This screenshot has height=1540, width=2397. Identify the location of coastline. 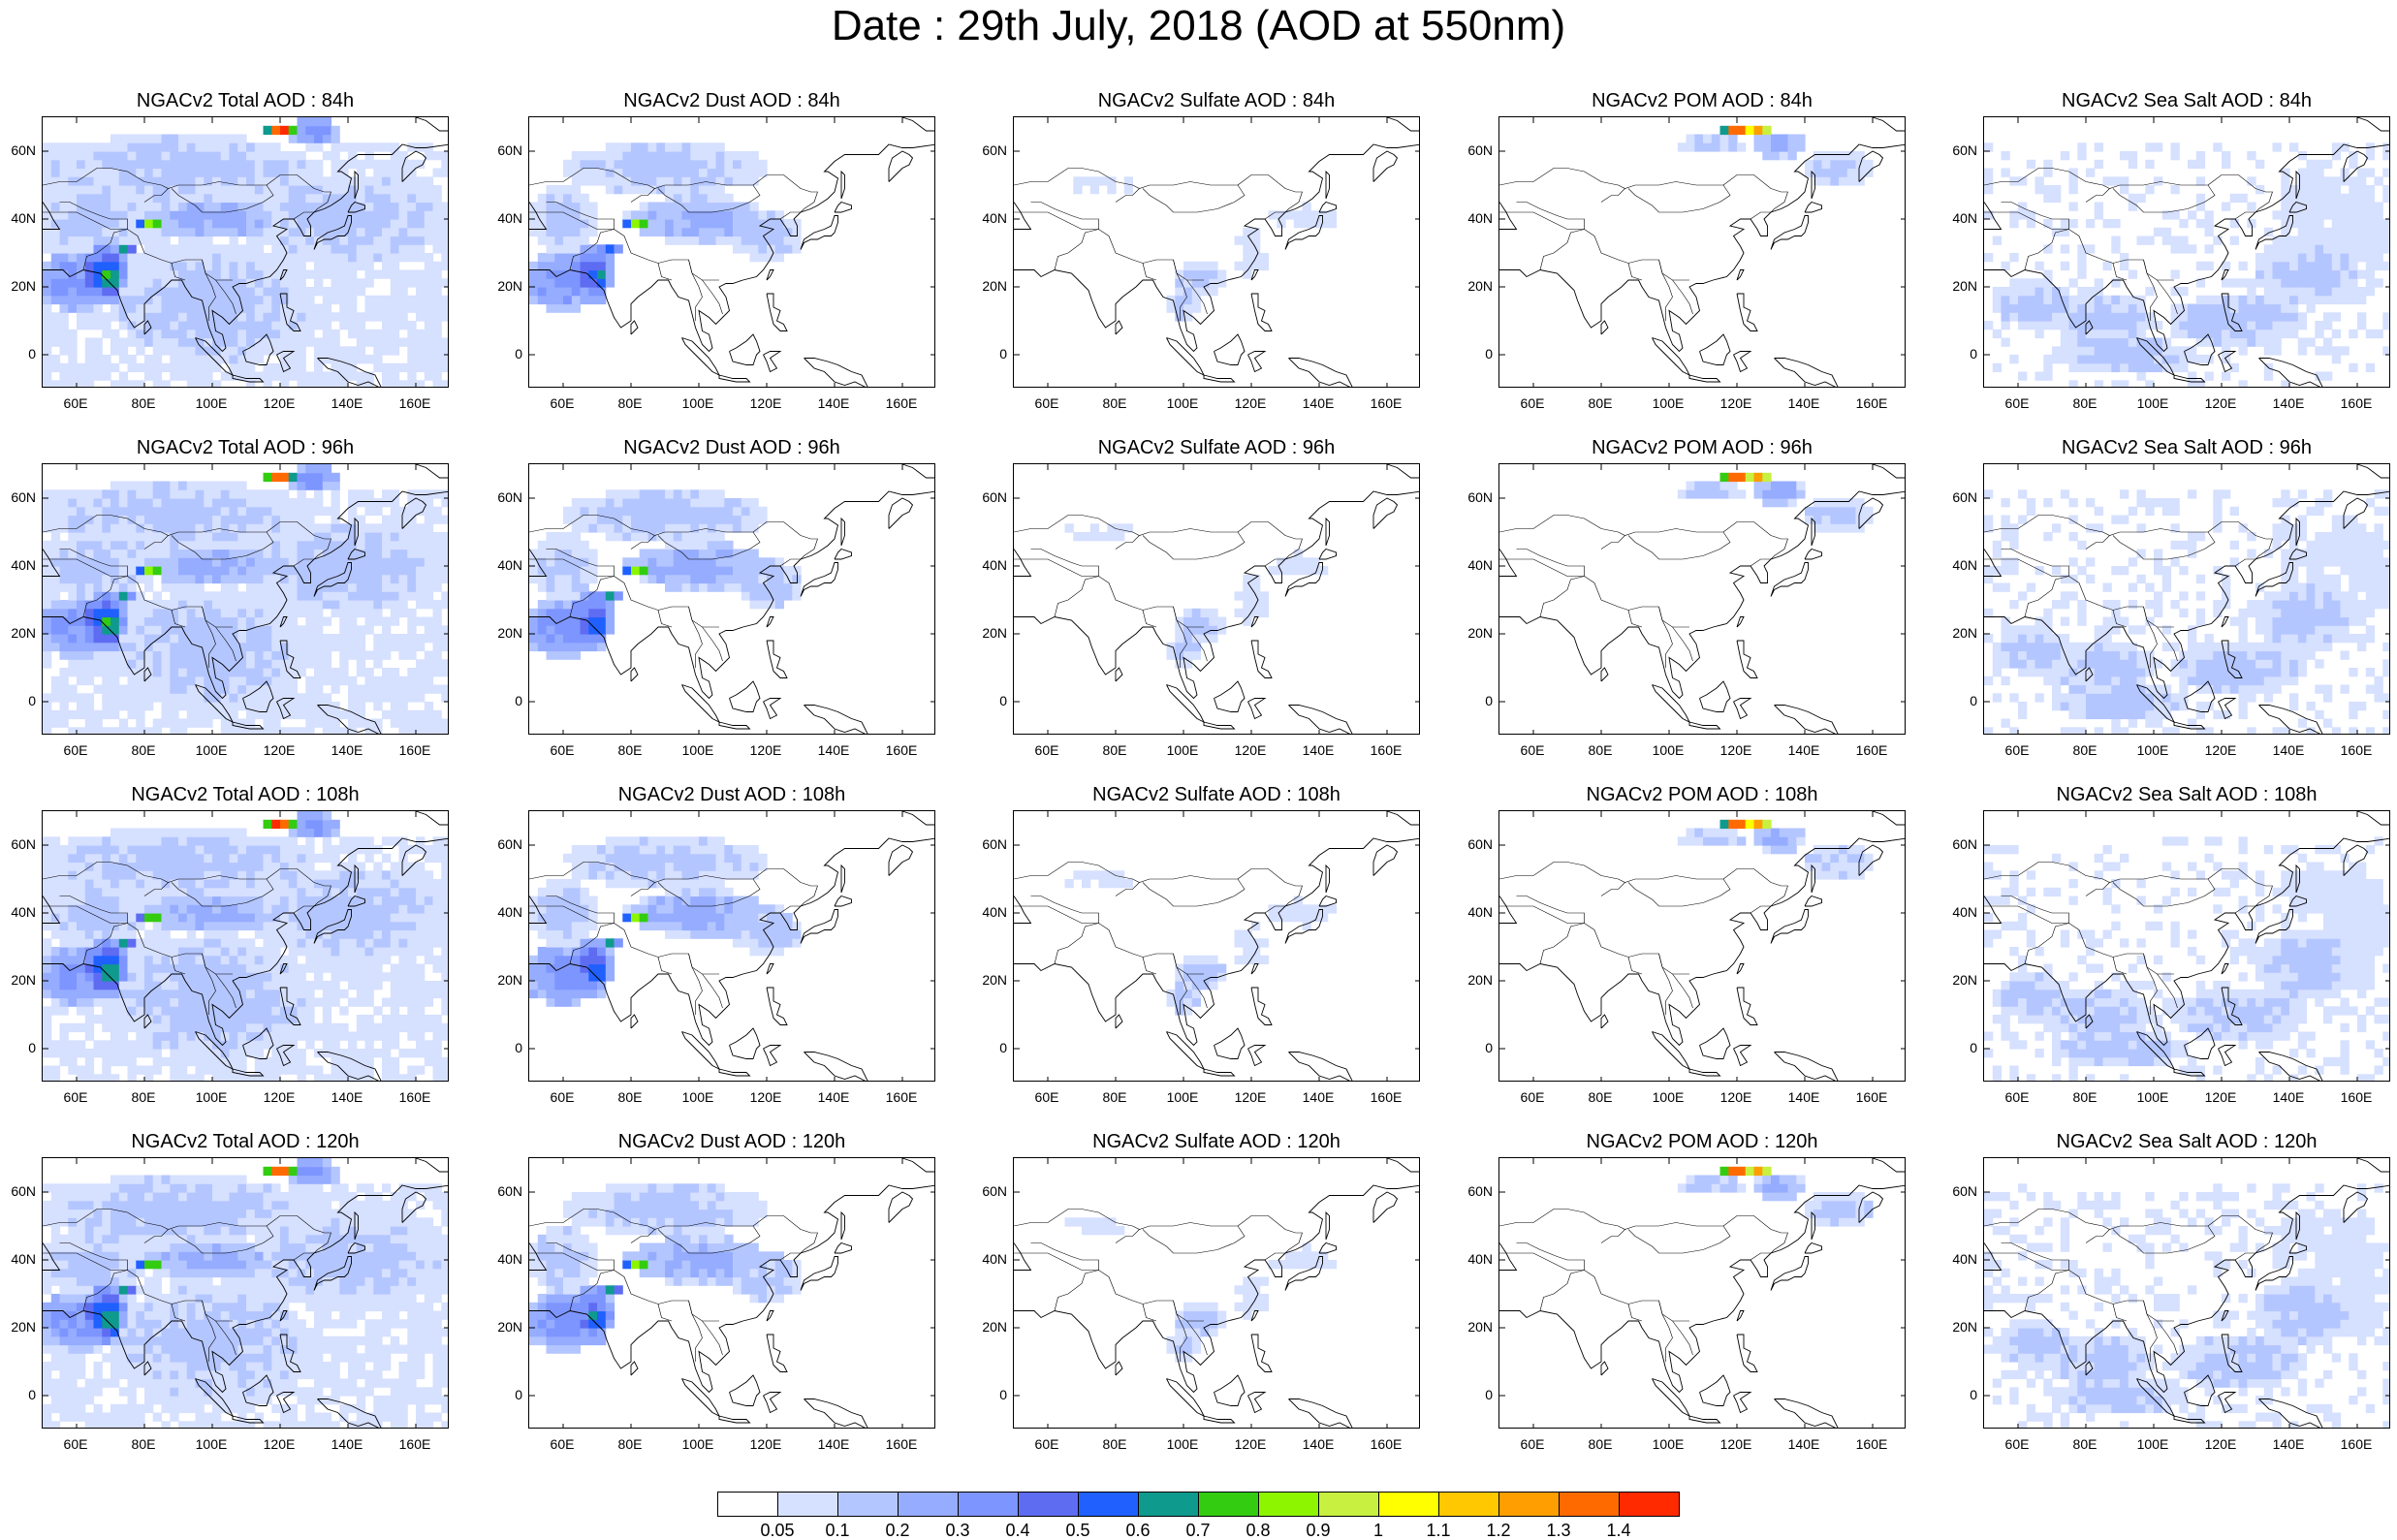
(1385, 166).